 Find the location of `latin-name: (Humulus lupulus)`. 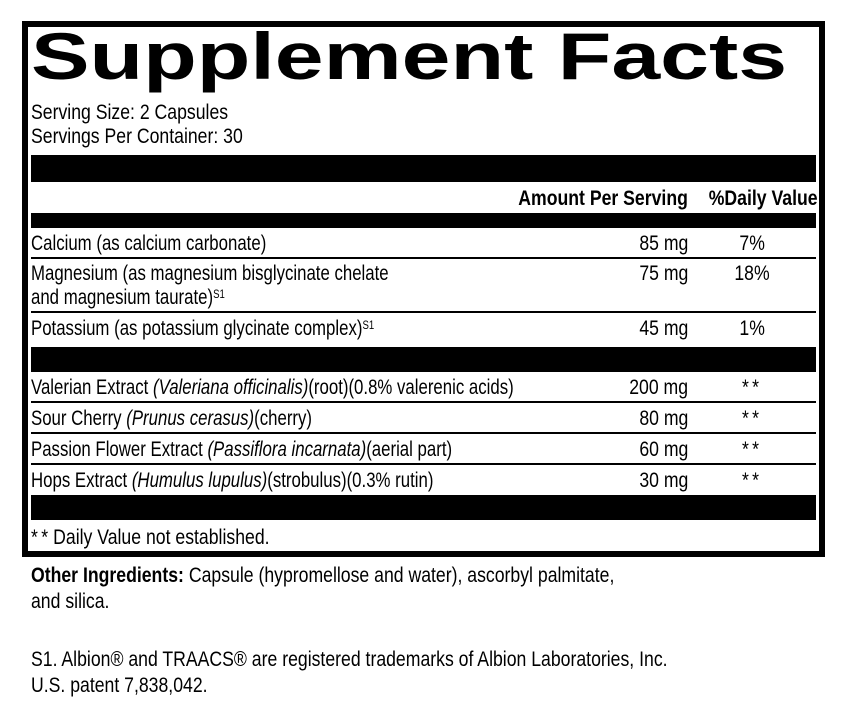

latin-name: (Humulus lupulus) is located at coordinates (199, 480).